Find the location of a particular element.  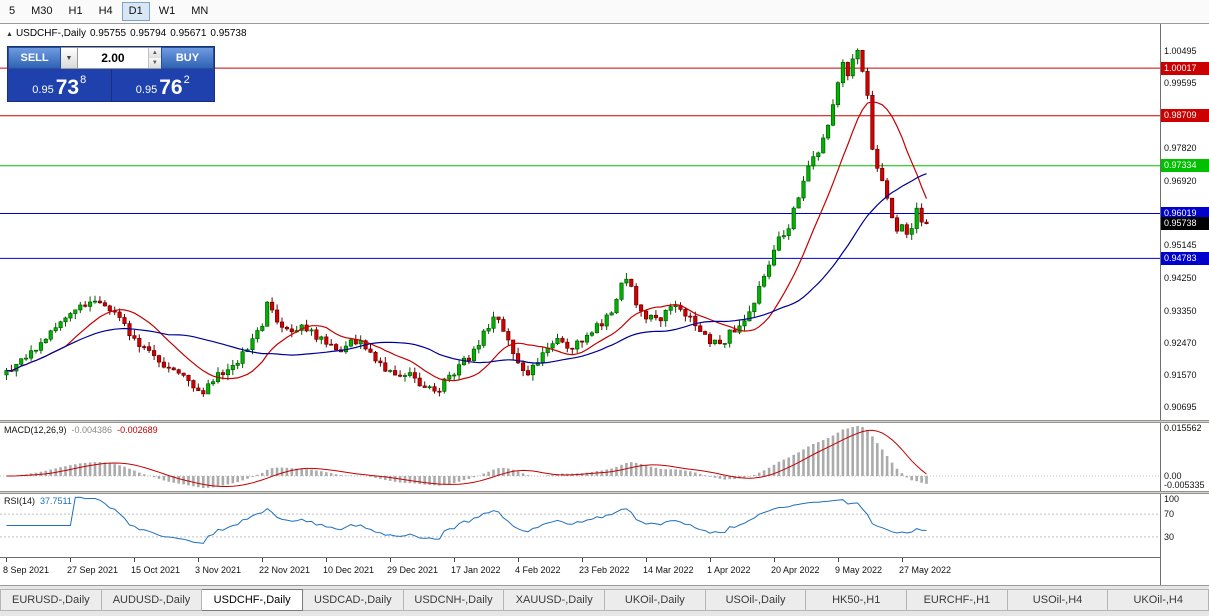

timeframe-button-h4: H4 is located at coordinates (105, 11).